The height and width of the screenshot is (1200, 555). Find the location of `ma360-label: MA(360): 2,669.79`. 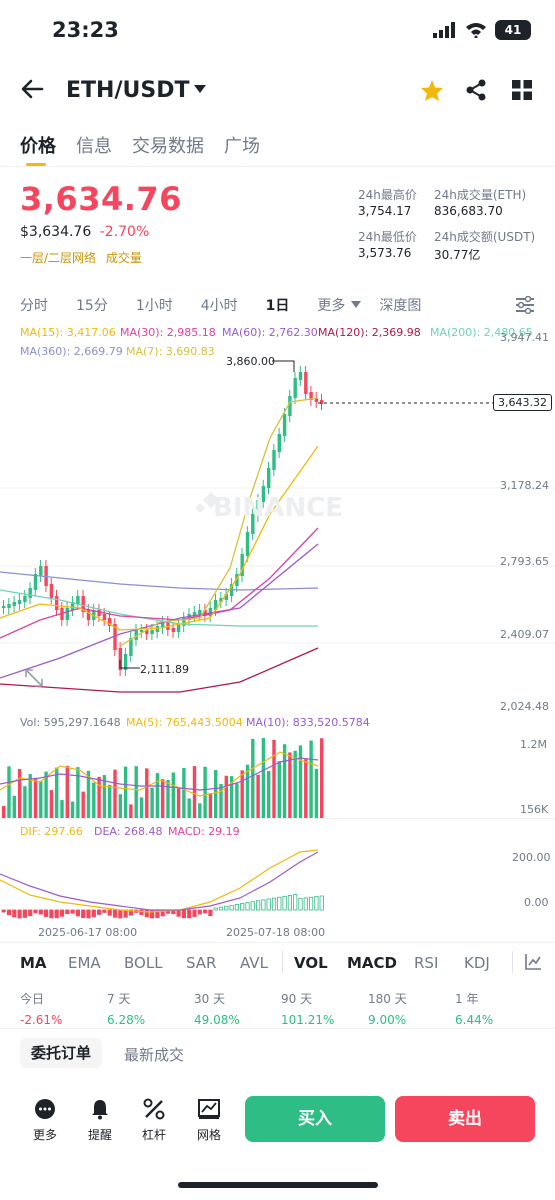

ma360-label: MA(360): 2,669.79 is located at coordinates (71, 351).